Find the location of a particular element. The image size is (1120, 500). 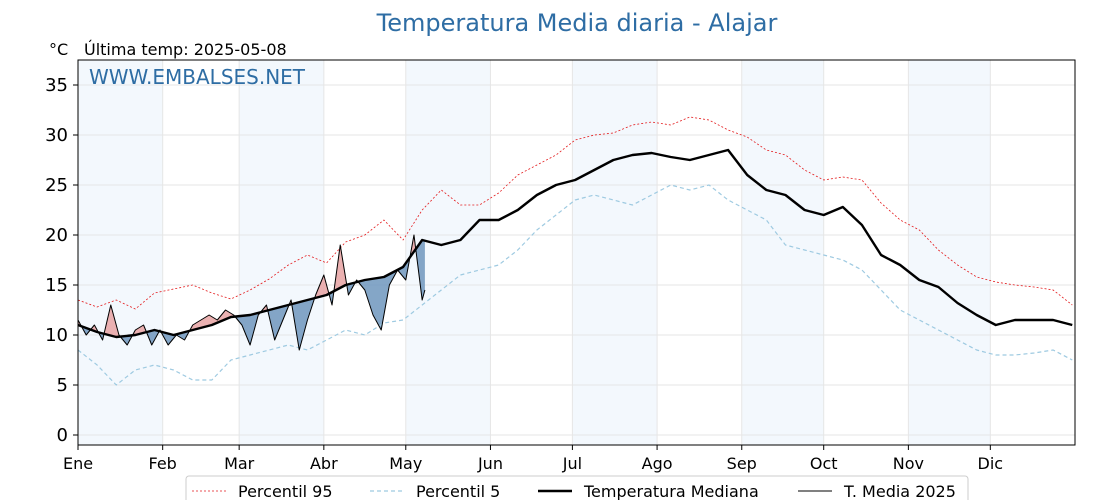

watermark: WWW.EMBALSES.NET is located at coordinates (197, 77).